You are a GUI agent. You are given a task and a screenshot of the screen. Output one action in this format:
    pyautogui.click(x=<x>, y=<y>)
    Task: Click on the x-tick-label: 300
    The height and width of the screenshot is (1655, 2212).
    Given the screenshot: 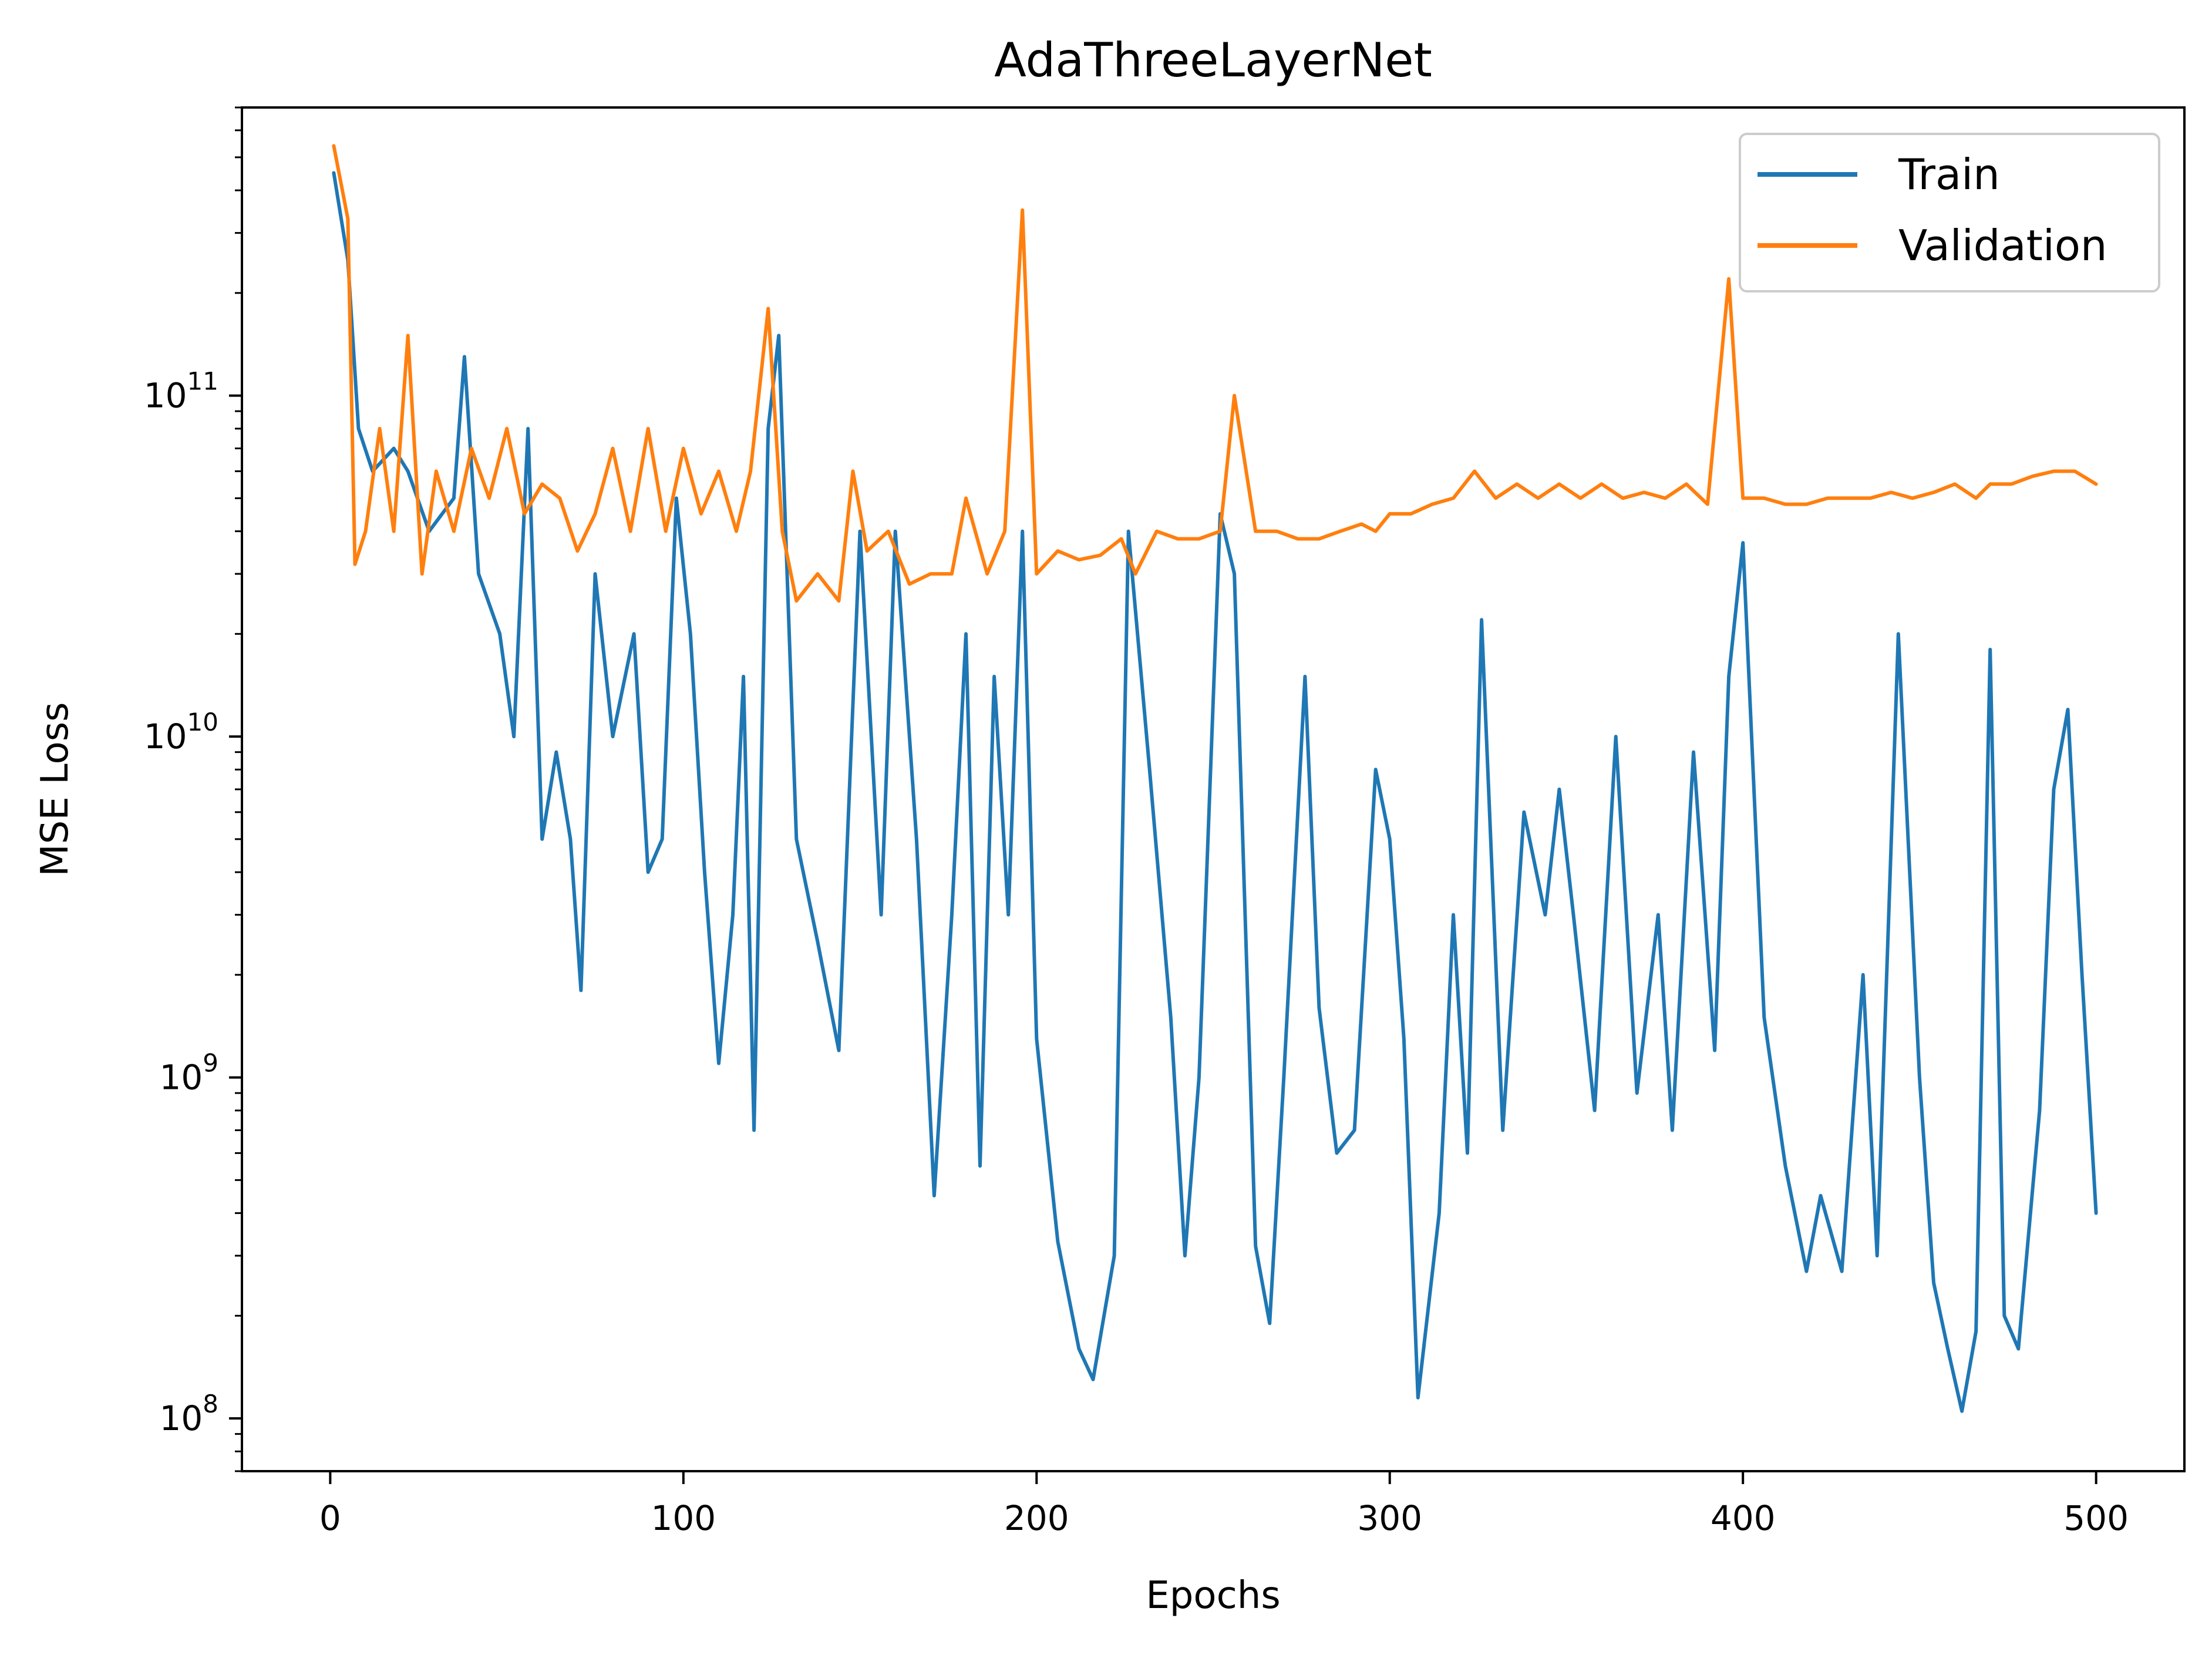 What is the action you would take?
    pyautogui.click(x=1390, y=1518)
    